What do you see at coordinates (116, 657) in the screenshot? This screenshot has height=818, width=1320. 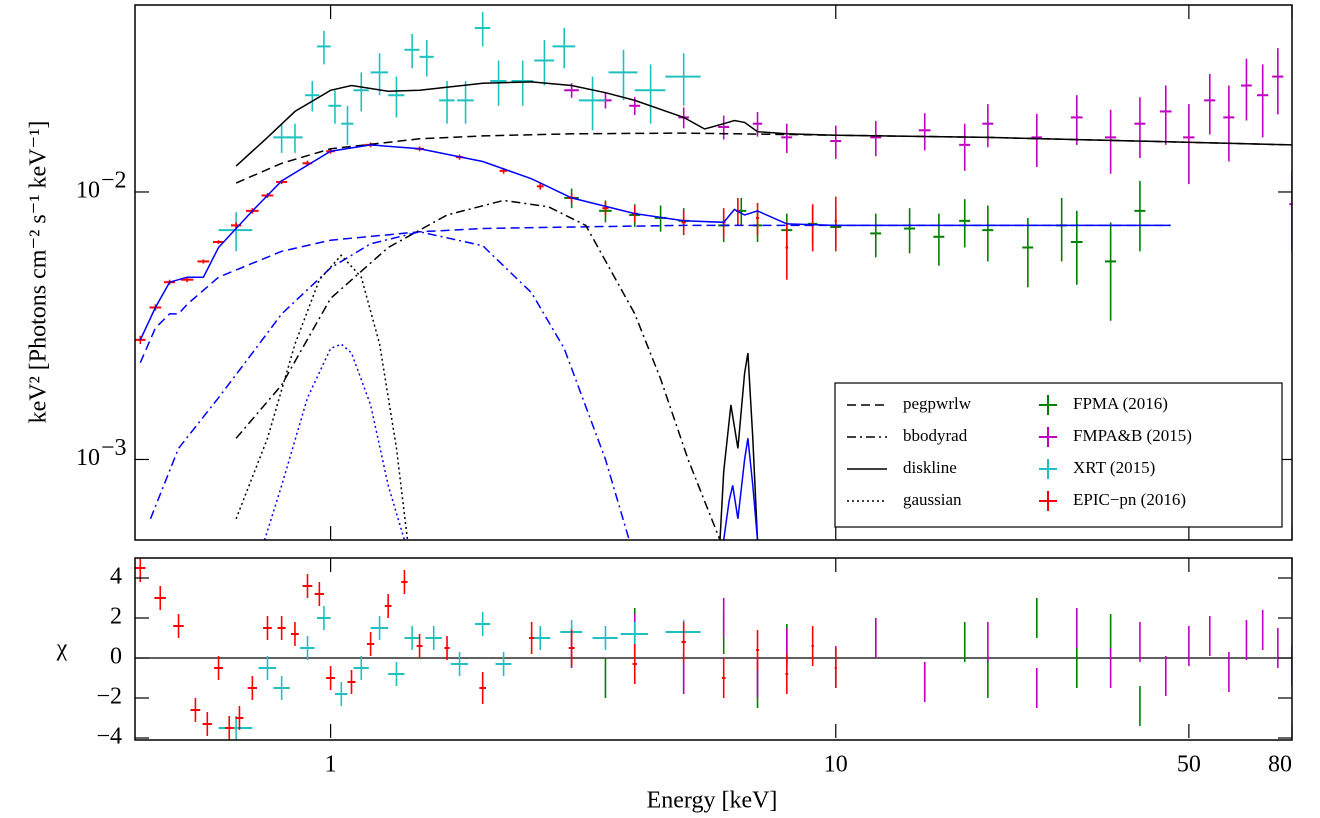 I see `y-tick-label: 0` at bounding box center [116, 657].